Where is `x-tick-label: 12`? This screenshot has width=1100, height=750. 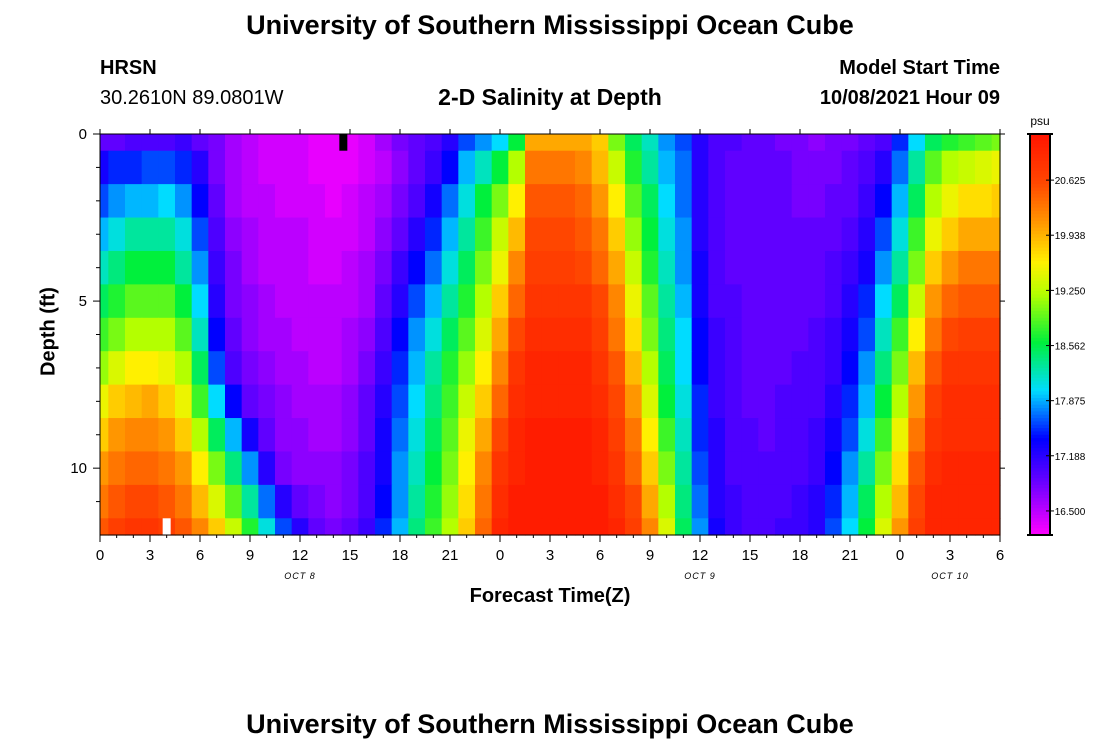 x-tick-label: 12 is located at coordinates (300, 555).